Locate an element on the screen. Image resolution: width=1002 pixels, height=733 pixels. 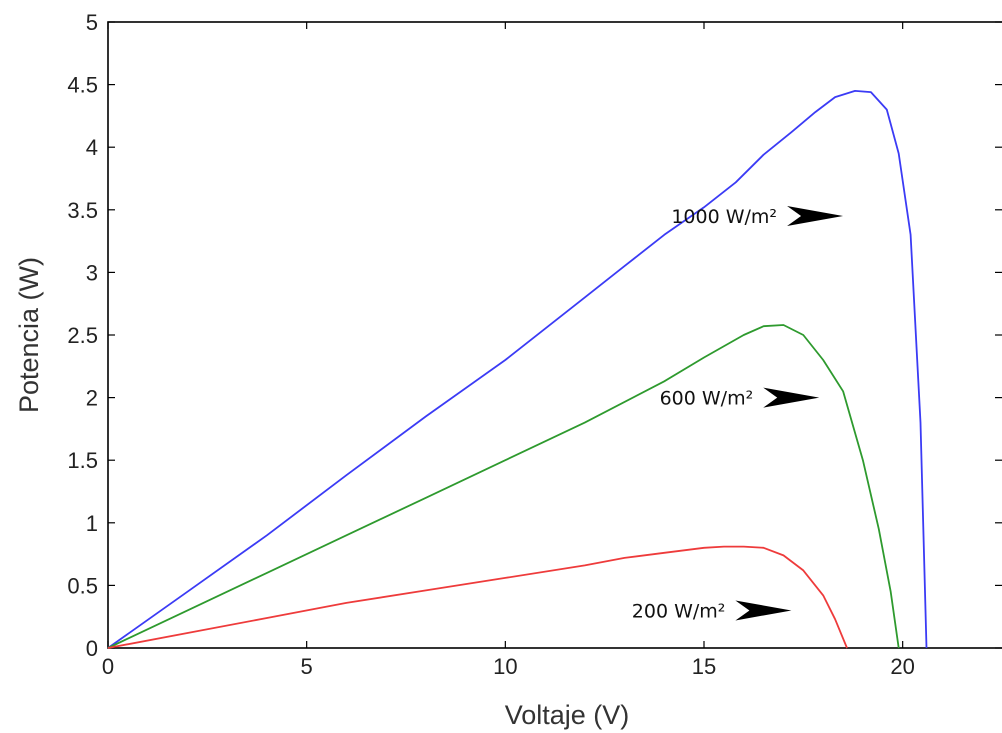
y-tick-label: 4 is located at coordinates (92, 147).